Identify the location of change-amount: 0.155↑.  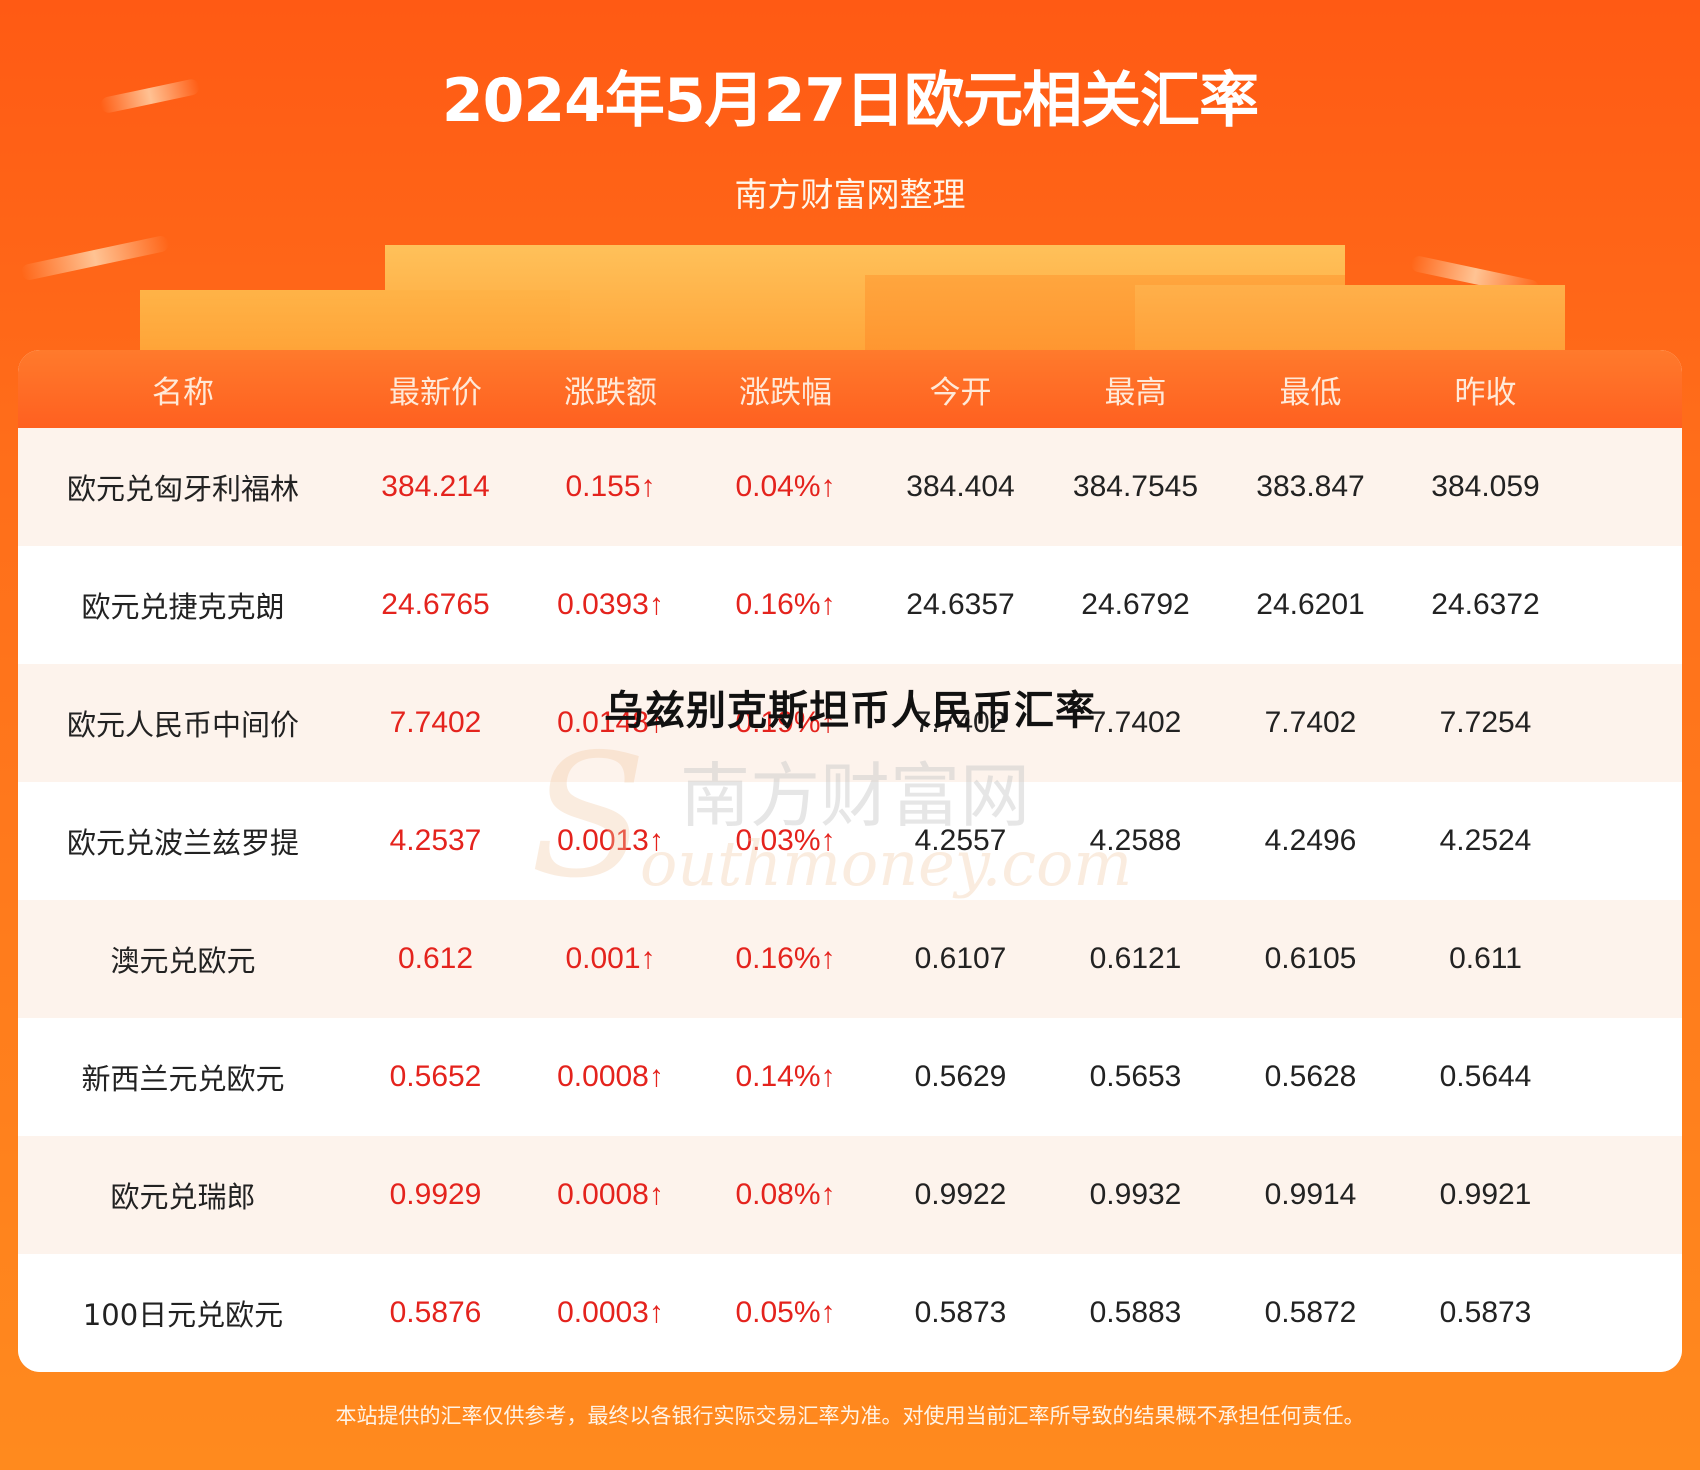
(610, 486).